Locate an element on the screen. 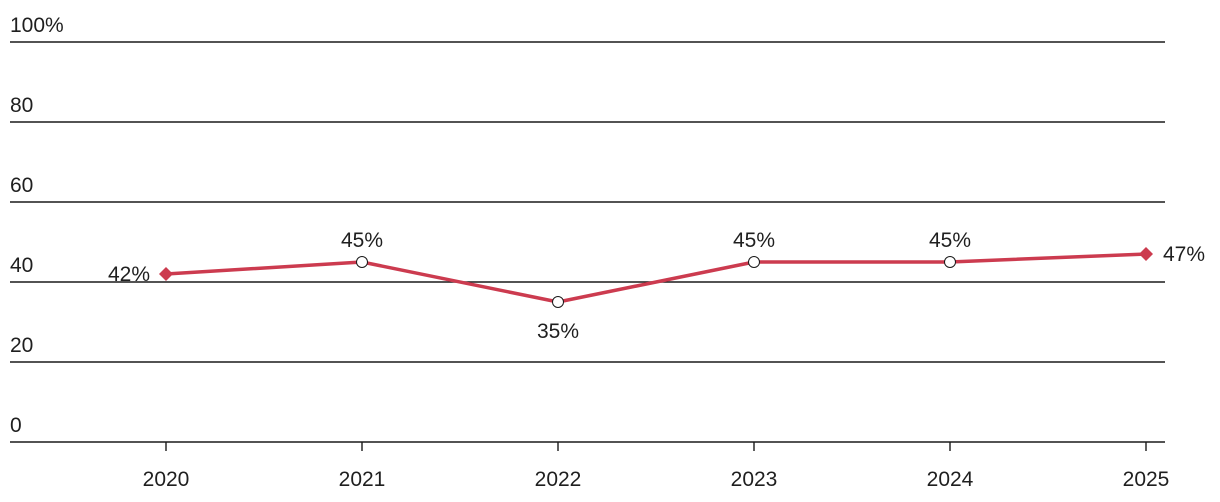  data-label: 35% is located at coordinates (558, 331).